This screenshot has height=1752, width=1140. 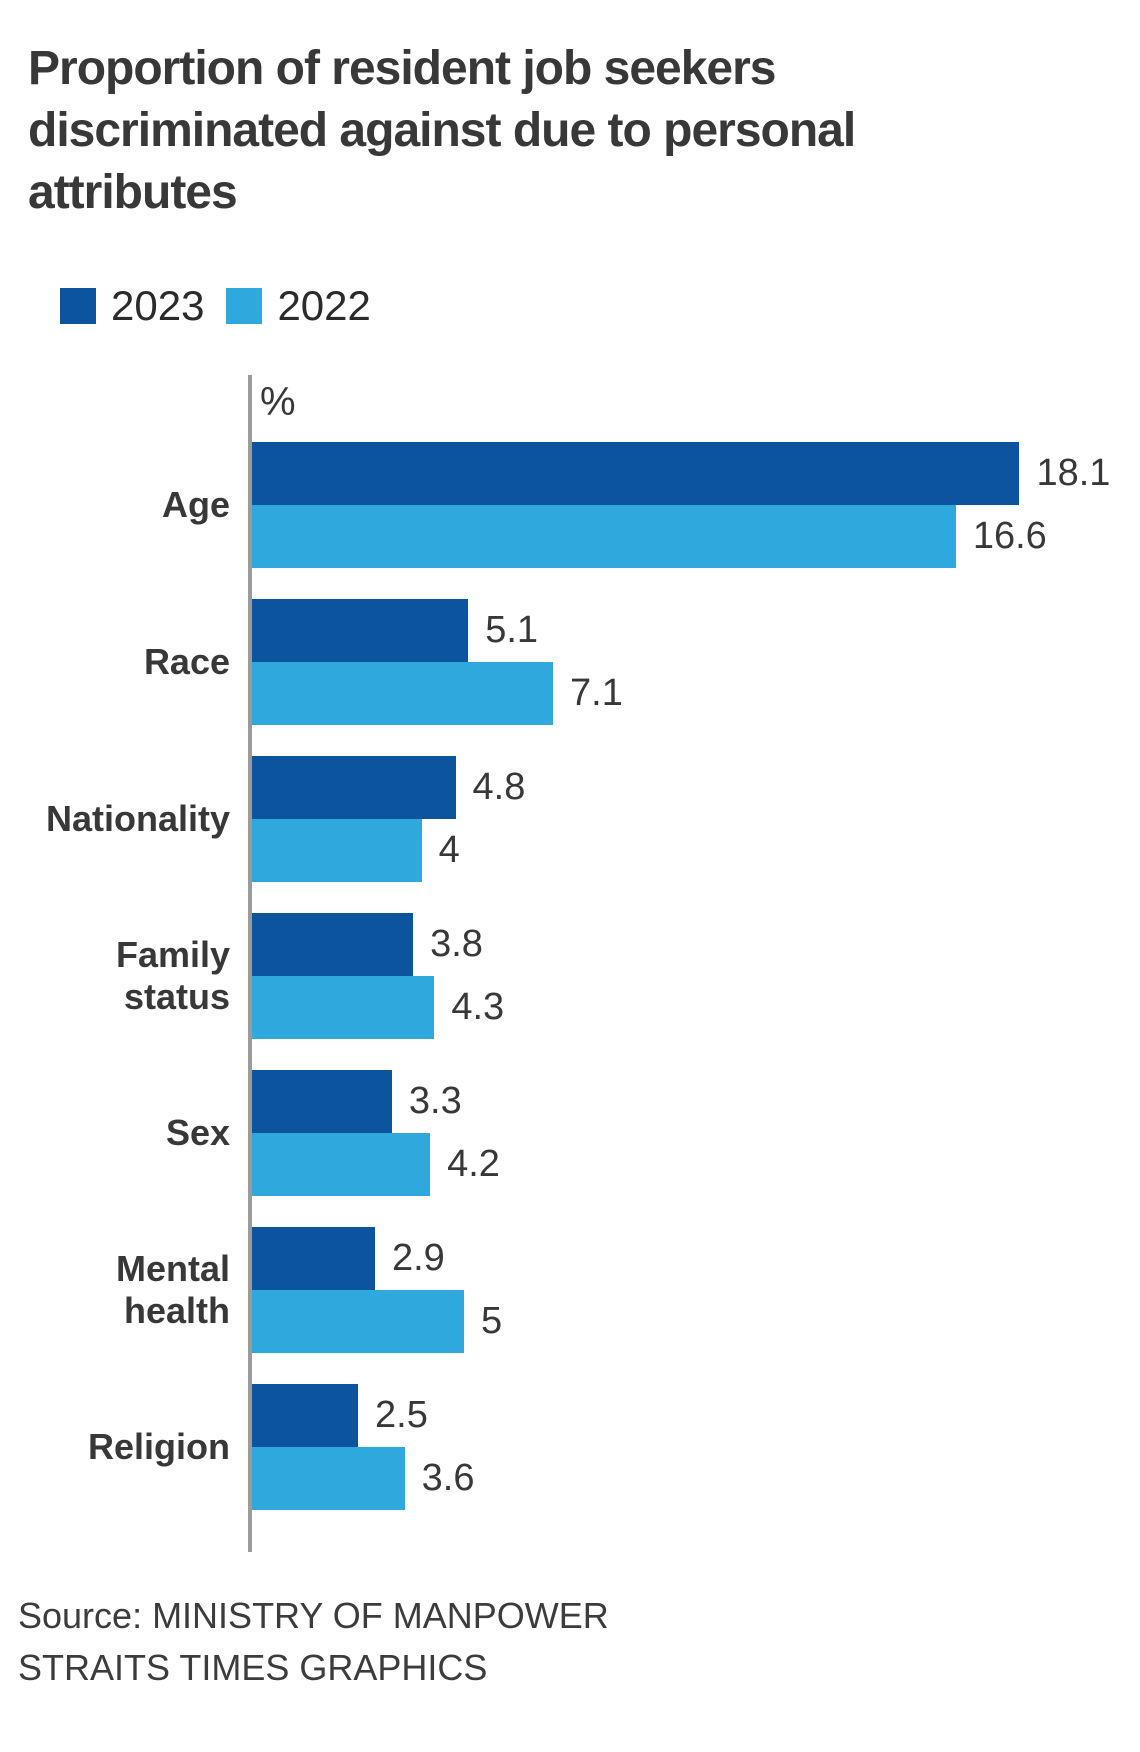 I want to click on source-line: Source: MINISTRY OF MANPOWER, so click(x=313, y=1615).